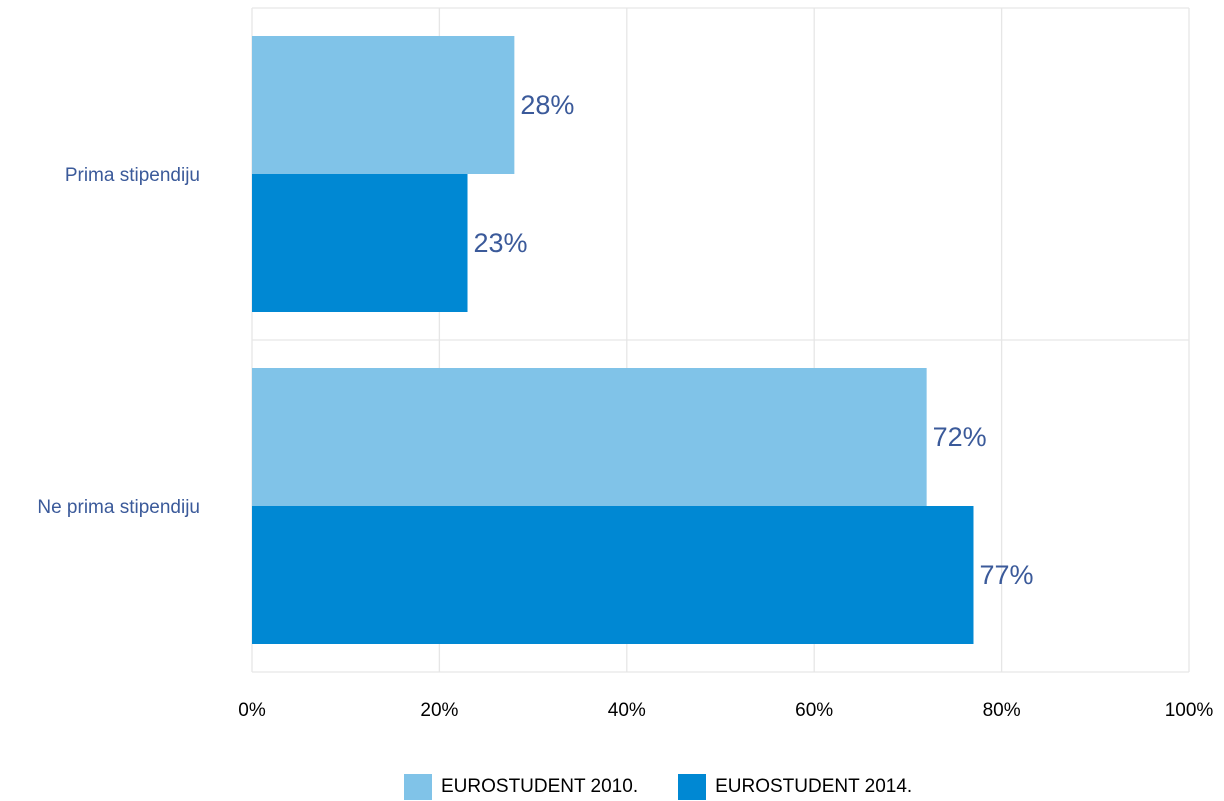  Describe the element at coordinates (501, 243) in the screenshot. I see `value-label-0-1: 23%` at that location.